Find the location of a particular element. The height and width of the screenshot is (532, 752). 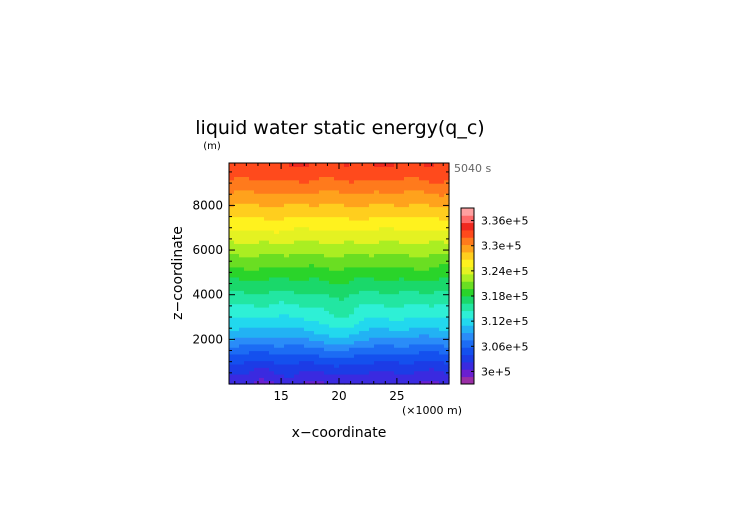

colorbar-swatch is located at coordinates (467, 373).